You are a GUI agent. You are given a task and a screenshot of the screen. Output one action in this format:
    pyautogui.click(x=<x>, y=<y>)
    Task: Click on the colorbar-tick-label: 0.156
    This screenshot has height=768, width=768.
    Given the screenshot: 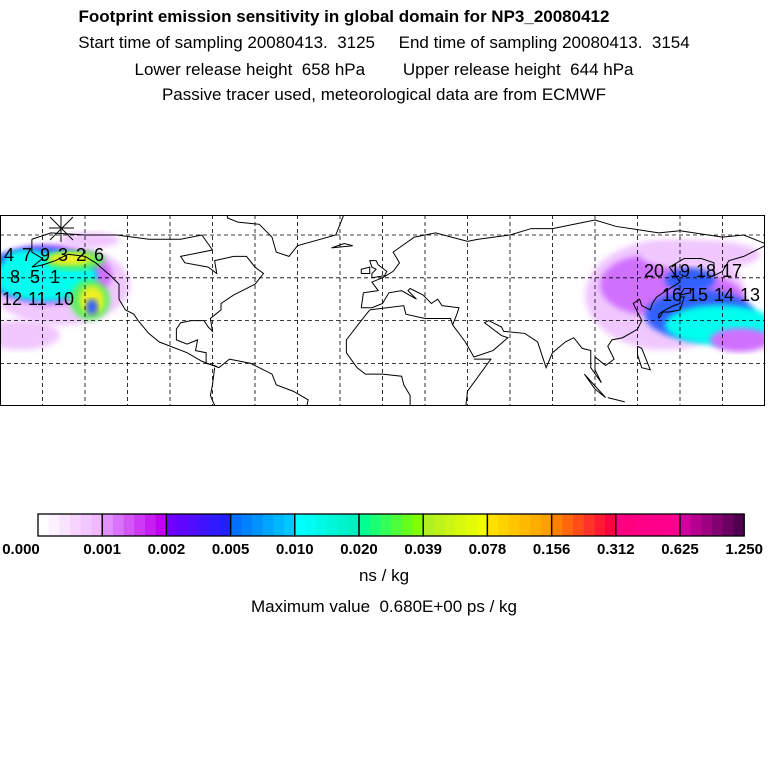 What is the action you would take?
    pyautogui.click(x=552, y=549)
    